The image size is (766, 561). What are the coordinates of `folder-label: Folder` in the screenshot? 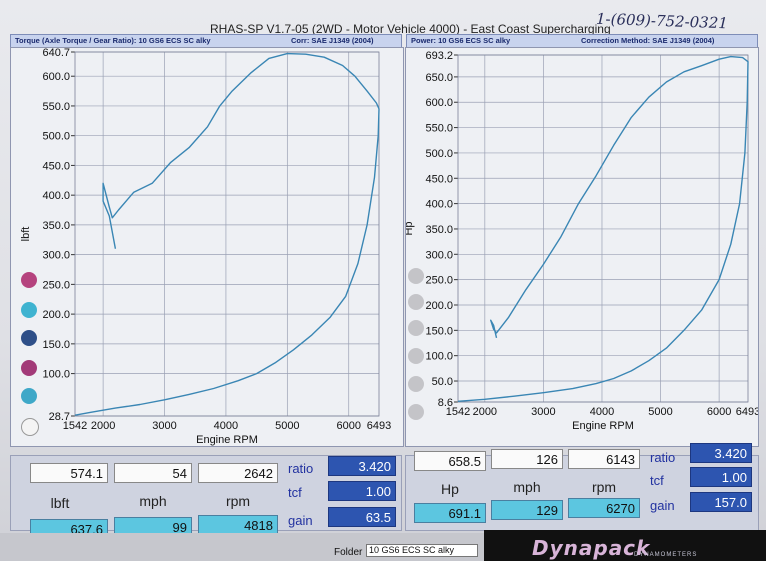 It's located at (348, 552).